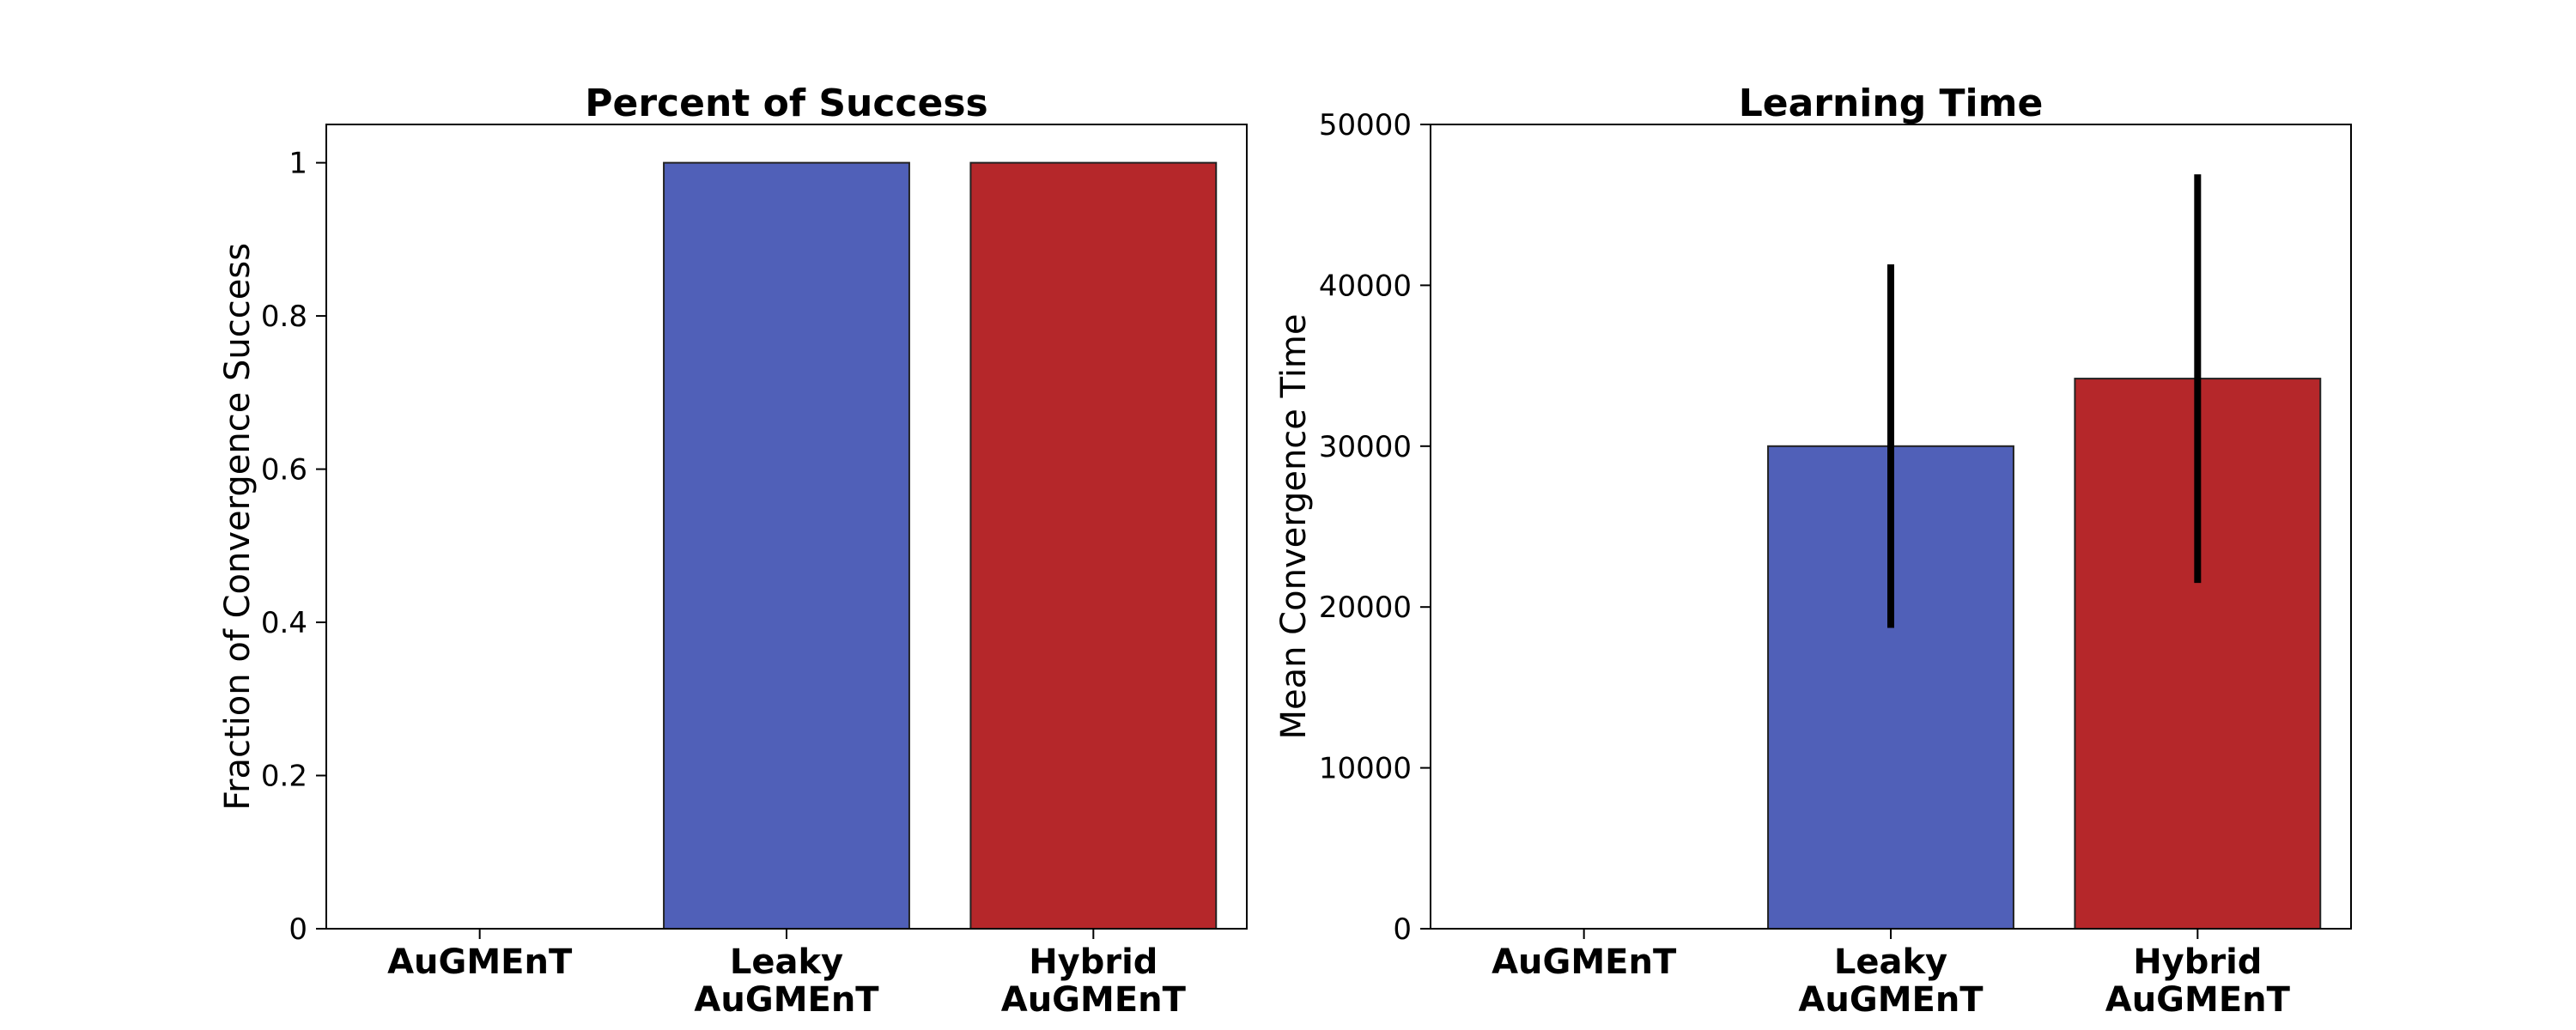  What do you see at coordinates (1365, 286) in the screenshot?
I see `y-tick-label-4: 40000` at bounding box center [1365, 286].